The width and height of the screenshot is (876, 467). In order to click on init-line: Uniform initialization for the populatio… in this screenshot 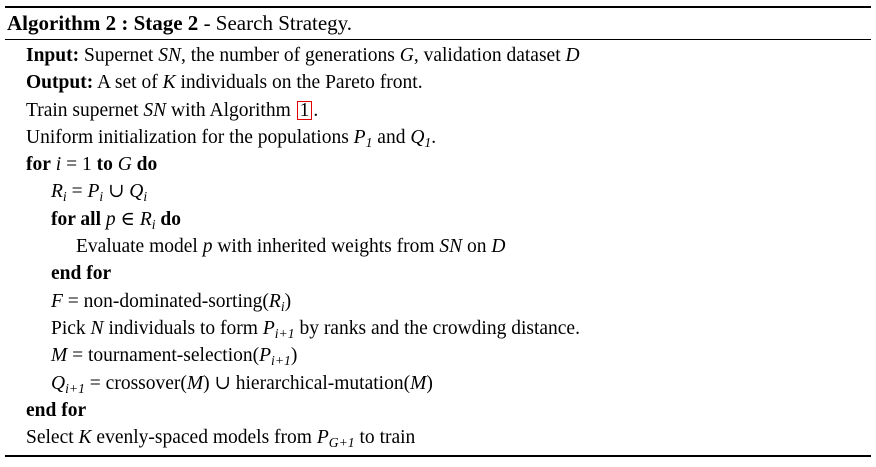, I will do `click(438, 137)`.